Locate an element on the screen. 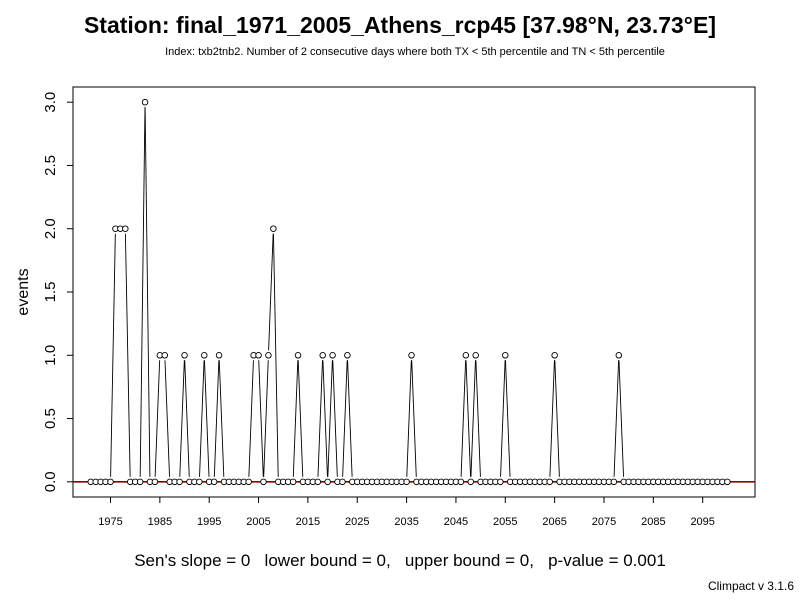 This screenshot has width=800, height=600. y-tick-label: 2.5 is located at coordinates (50, 165).